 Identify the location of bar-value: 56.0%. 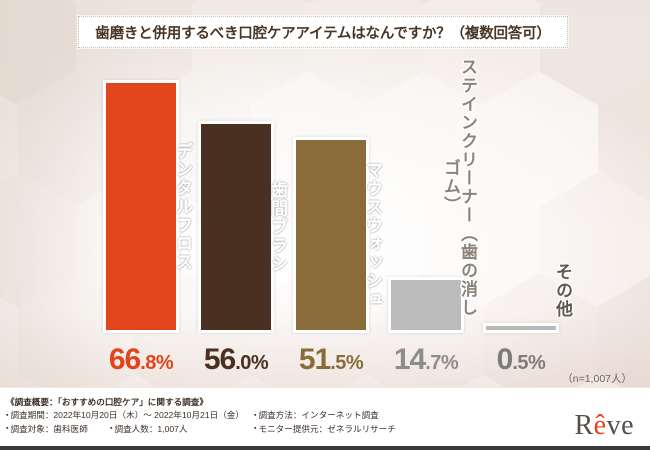
(236, 359).